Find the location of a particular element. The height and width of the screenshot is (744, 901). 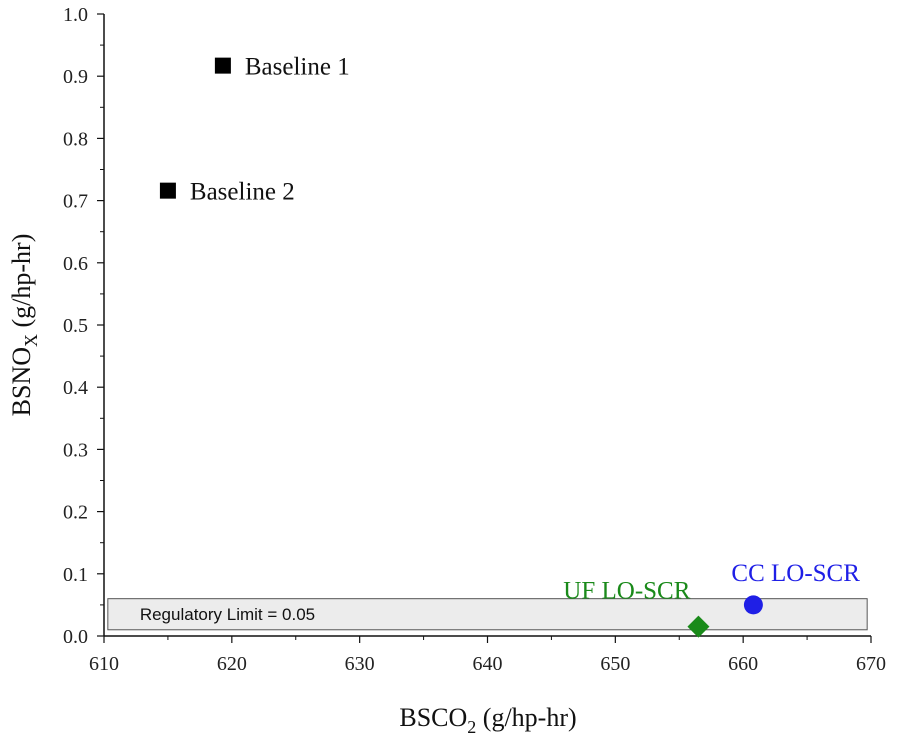

y-tick-label: 0.3 is located at coordinates (75, 450).